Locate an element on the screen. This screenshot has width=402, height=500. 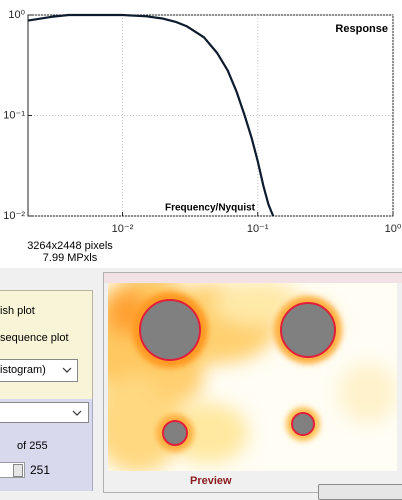
dropdown-text: istogram) is located at coordinates (23, 370).